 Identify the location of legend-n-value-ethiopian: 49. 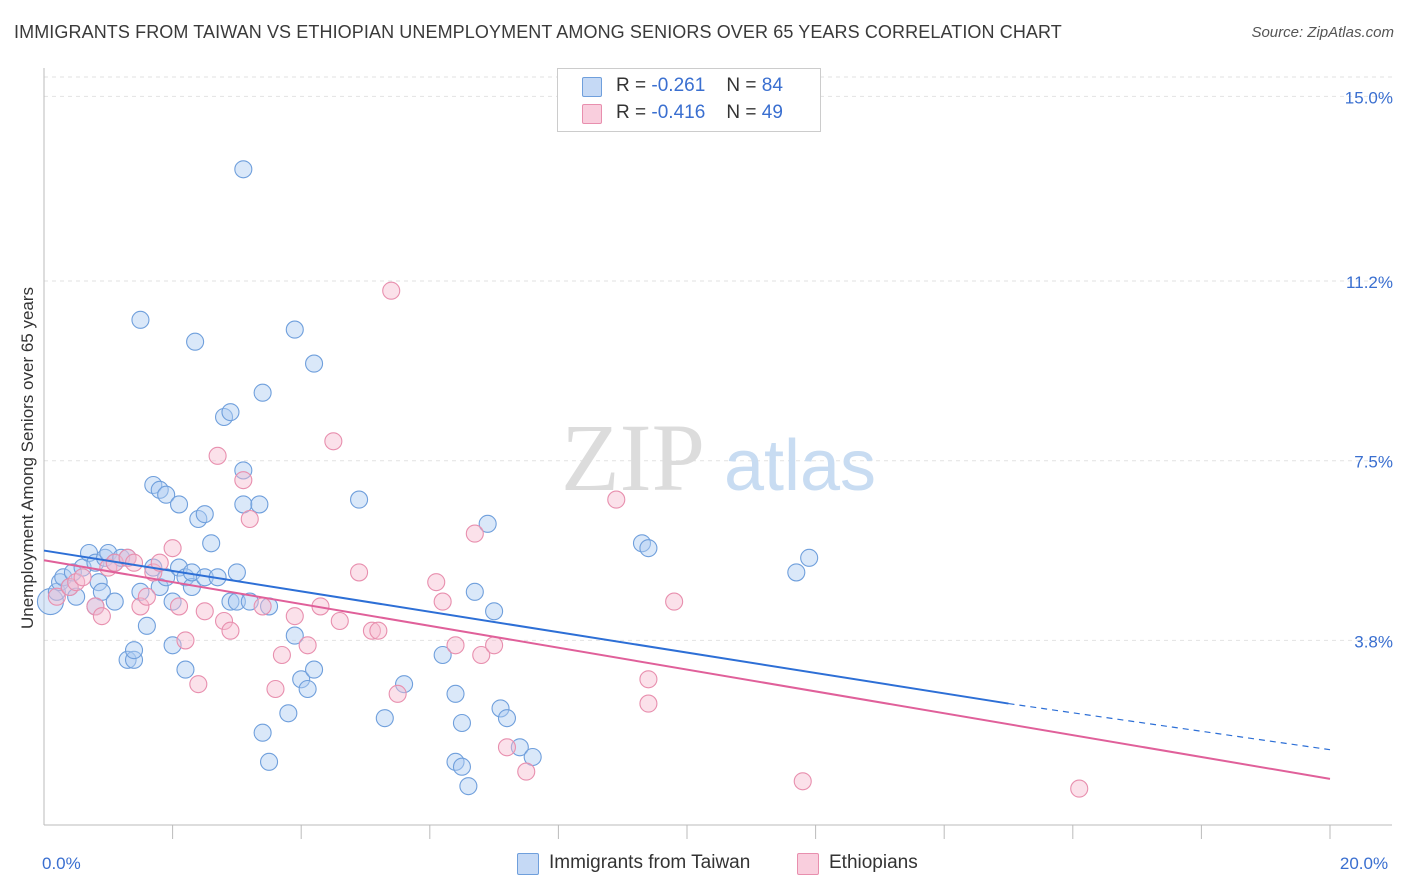
(772, 112).